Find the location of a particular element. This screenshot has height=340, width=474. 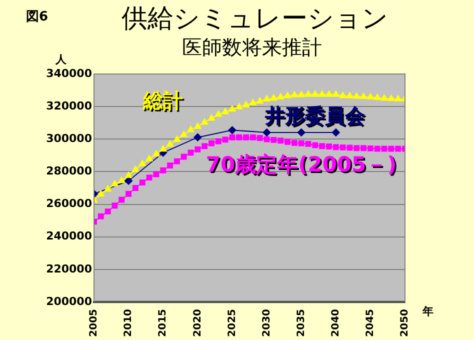

x-tick-label: 2020 is located at coordinates (198, 322).